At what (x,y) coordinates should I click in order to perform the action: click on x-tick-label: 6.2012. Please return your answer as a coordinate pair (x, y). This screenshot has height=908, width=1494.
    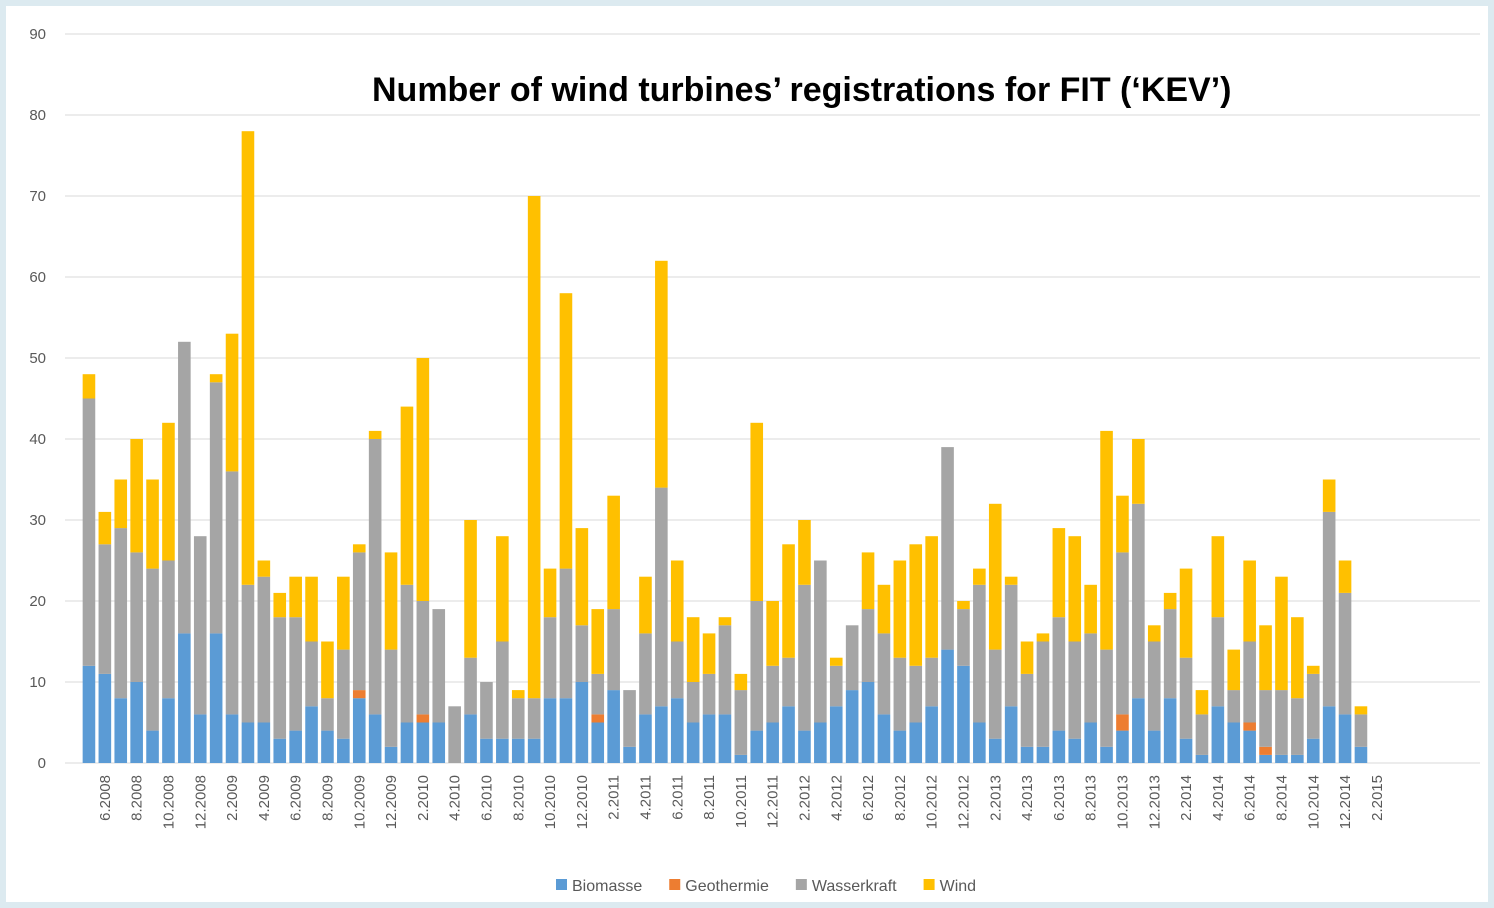
    Looking at the image, I should click on (868, 798).